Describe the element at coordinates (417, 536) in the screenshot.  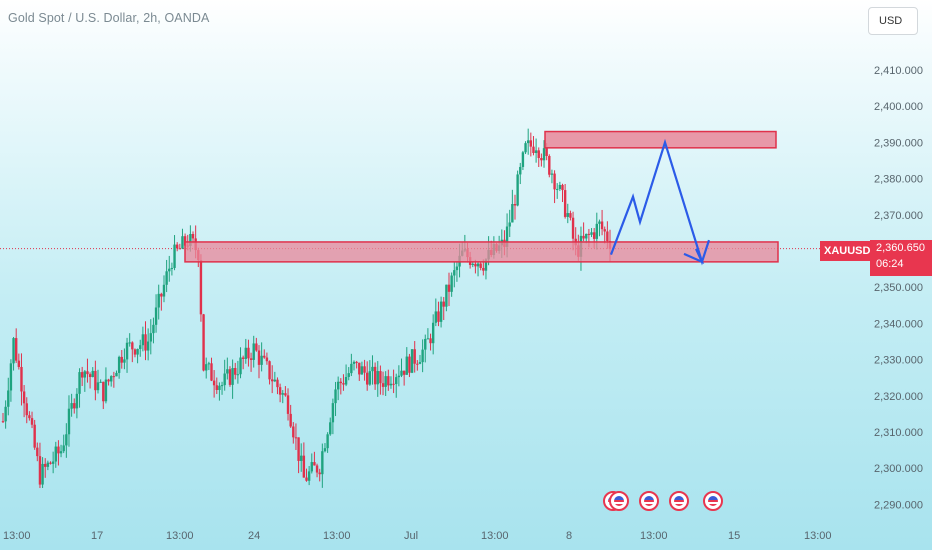
I see `time-axis: 13:00 17 13:00 24 13:00 Jul 13:00 8 13:00 15 13:00` at that location.